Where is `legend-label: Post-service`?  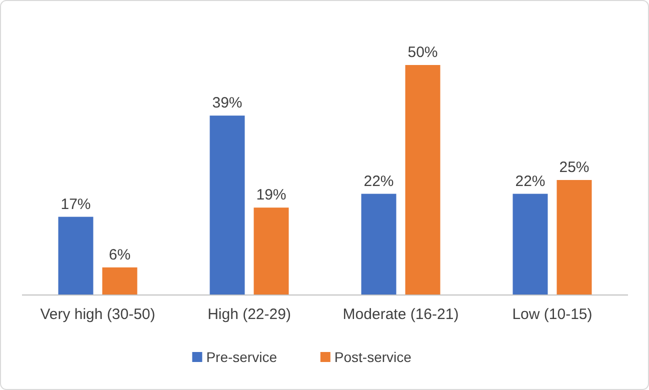 legend-label: Post-service is located at coordinates (373, 357).